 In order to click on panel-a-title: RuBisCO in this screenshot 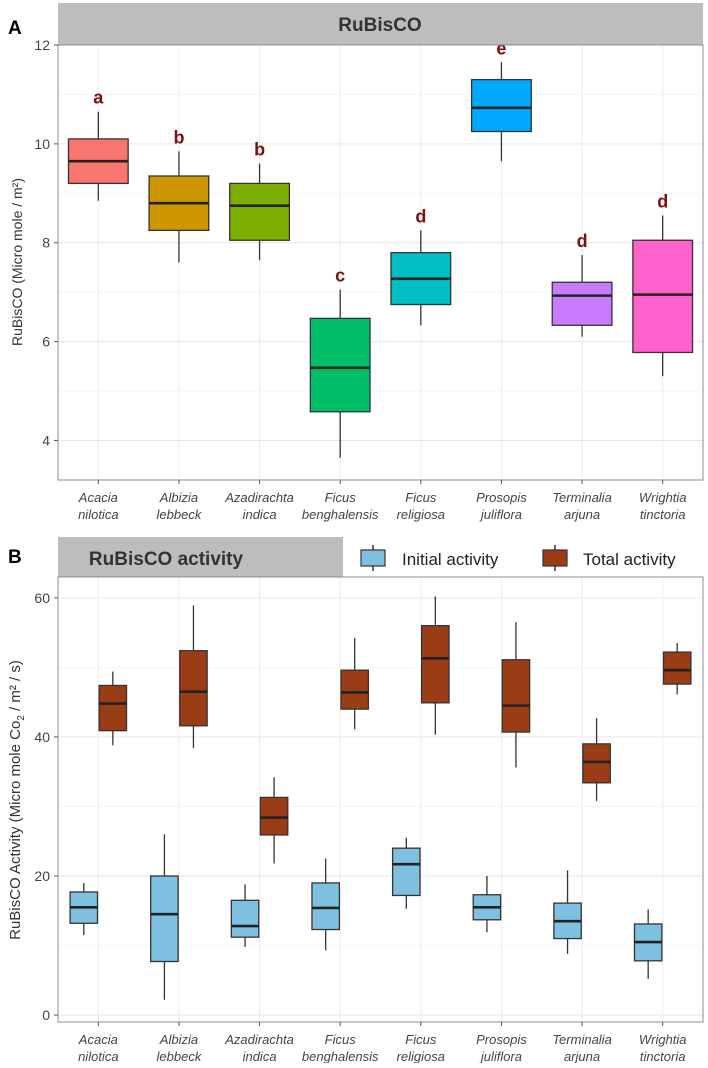, I will do `click(379, 25)`.